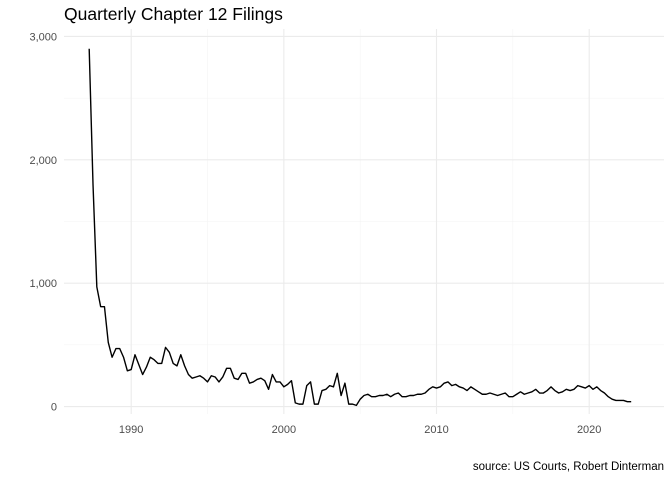  Describe the element at coordinates (436, 430) in the screenshot. I see `x-tick-label: 2010` at that location.